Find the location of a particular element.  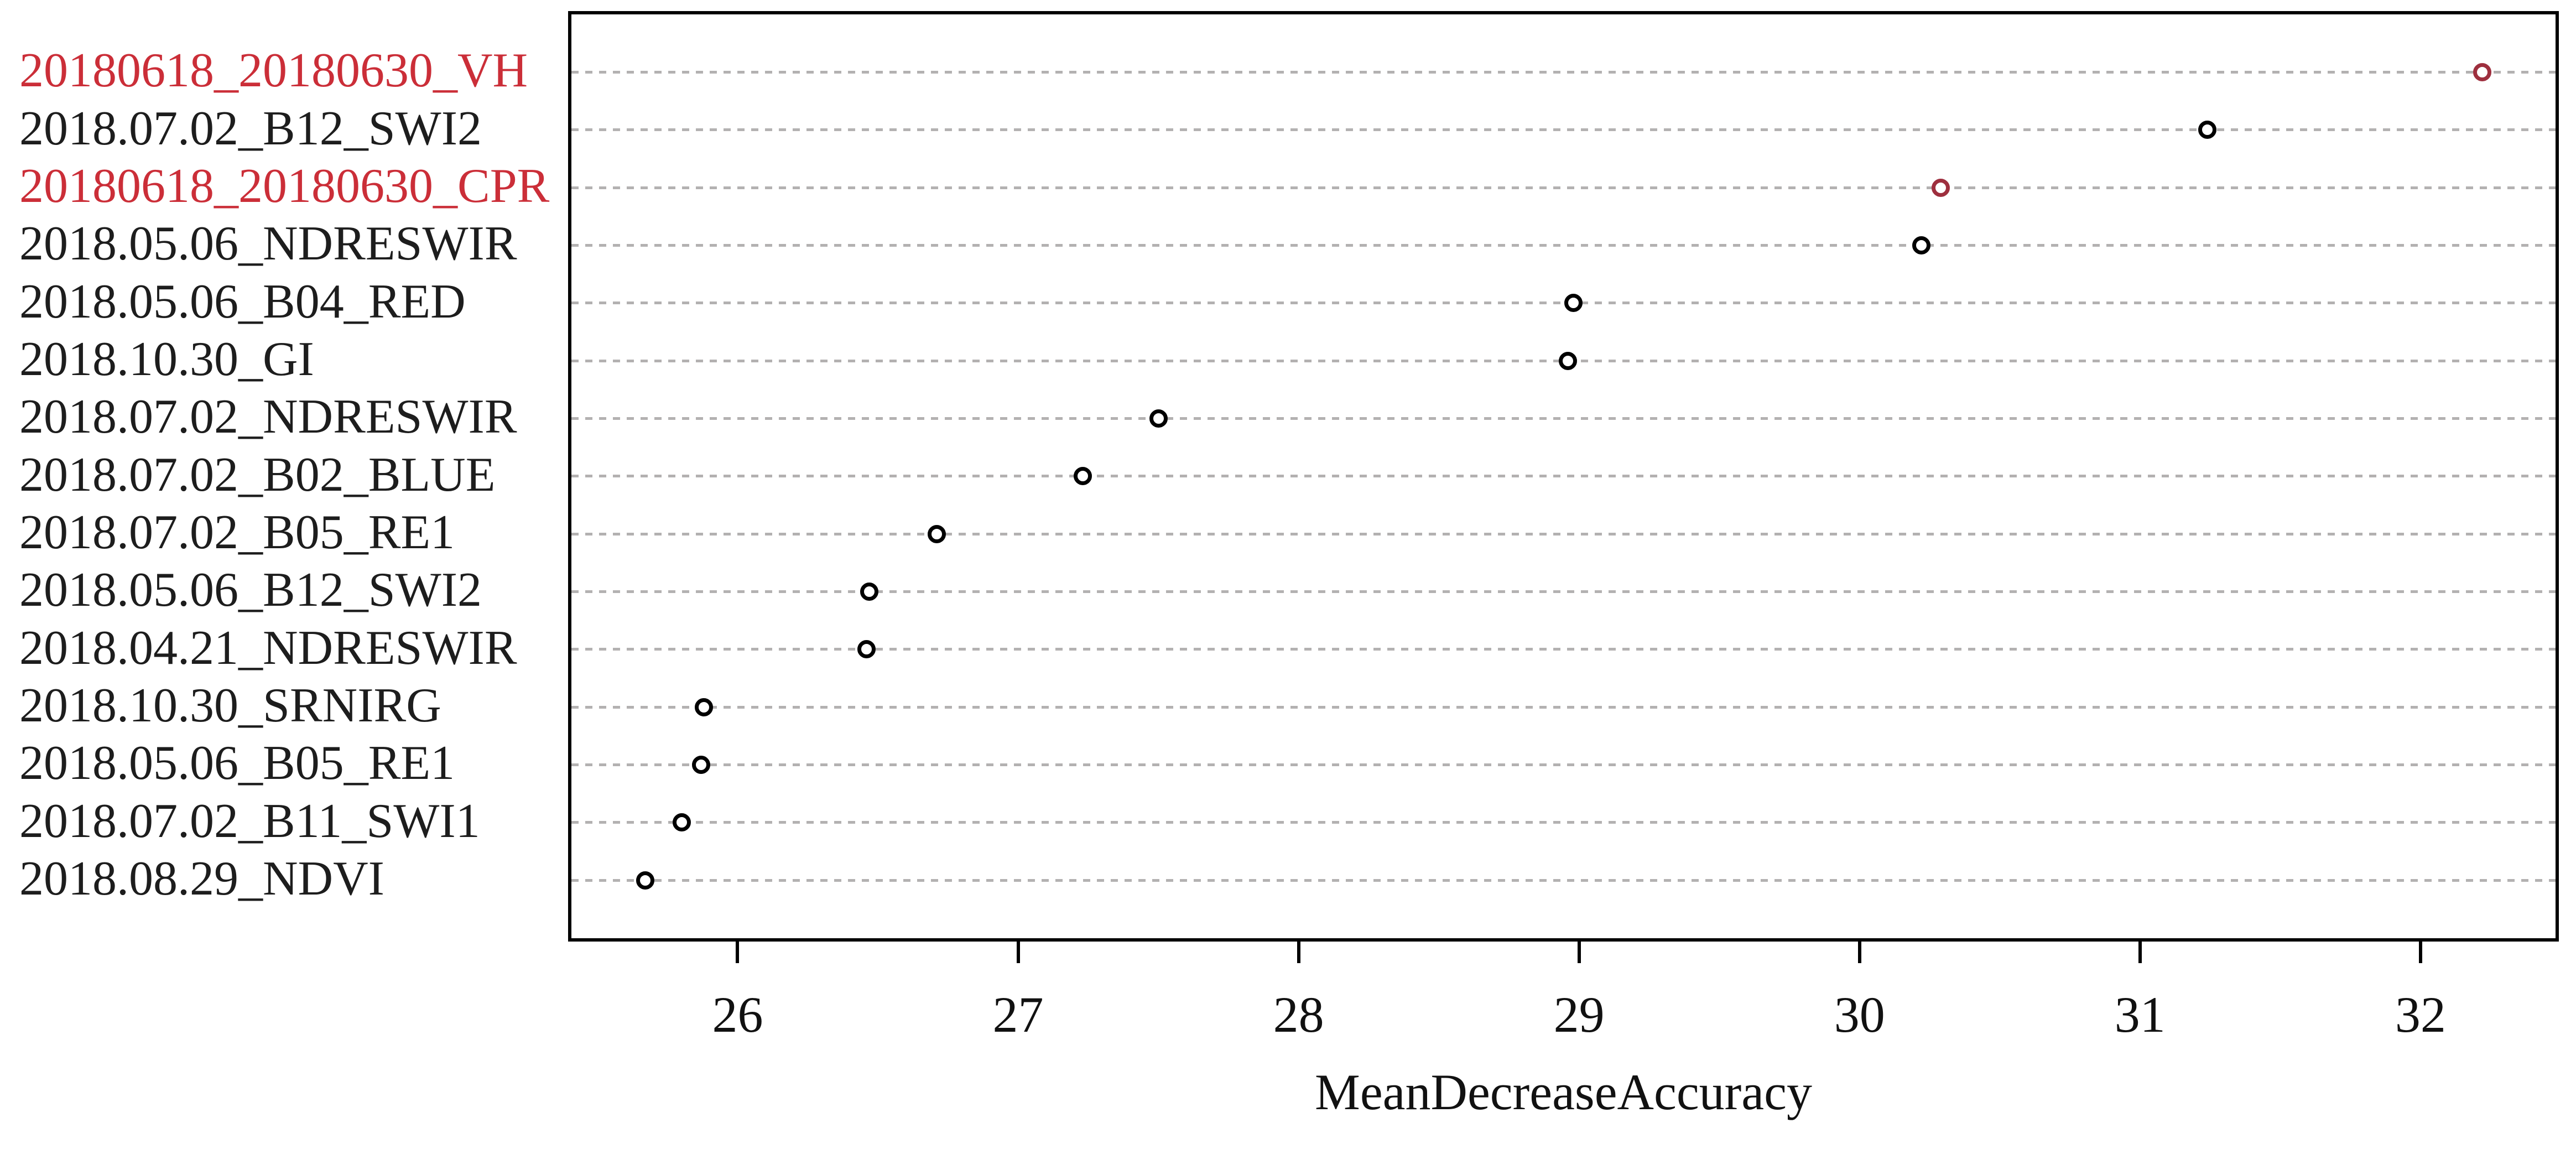

row-label: 2018.10.30_GI is located at coordinates (167, 359).